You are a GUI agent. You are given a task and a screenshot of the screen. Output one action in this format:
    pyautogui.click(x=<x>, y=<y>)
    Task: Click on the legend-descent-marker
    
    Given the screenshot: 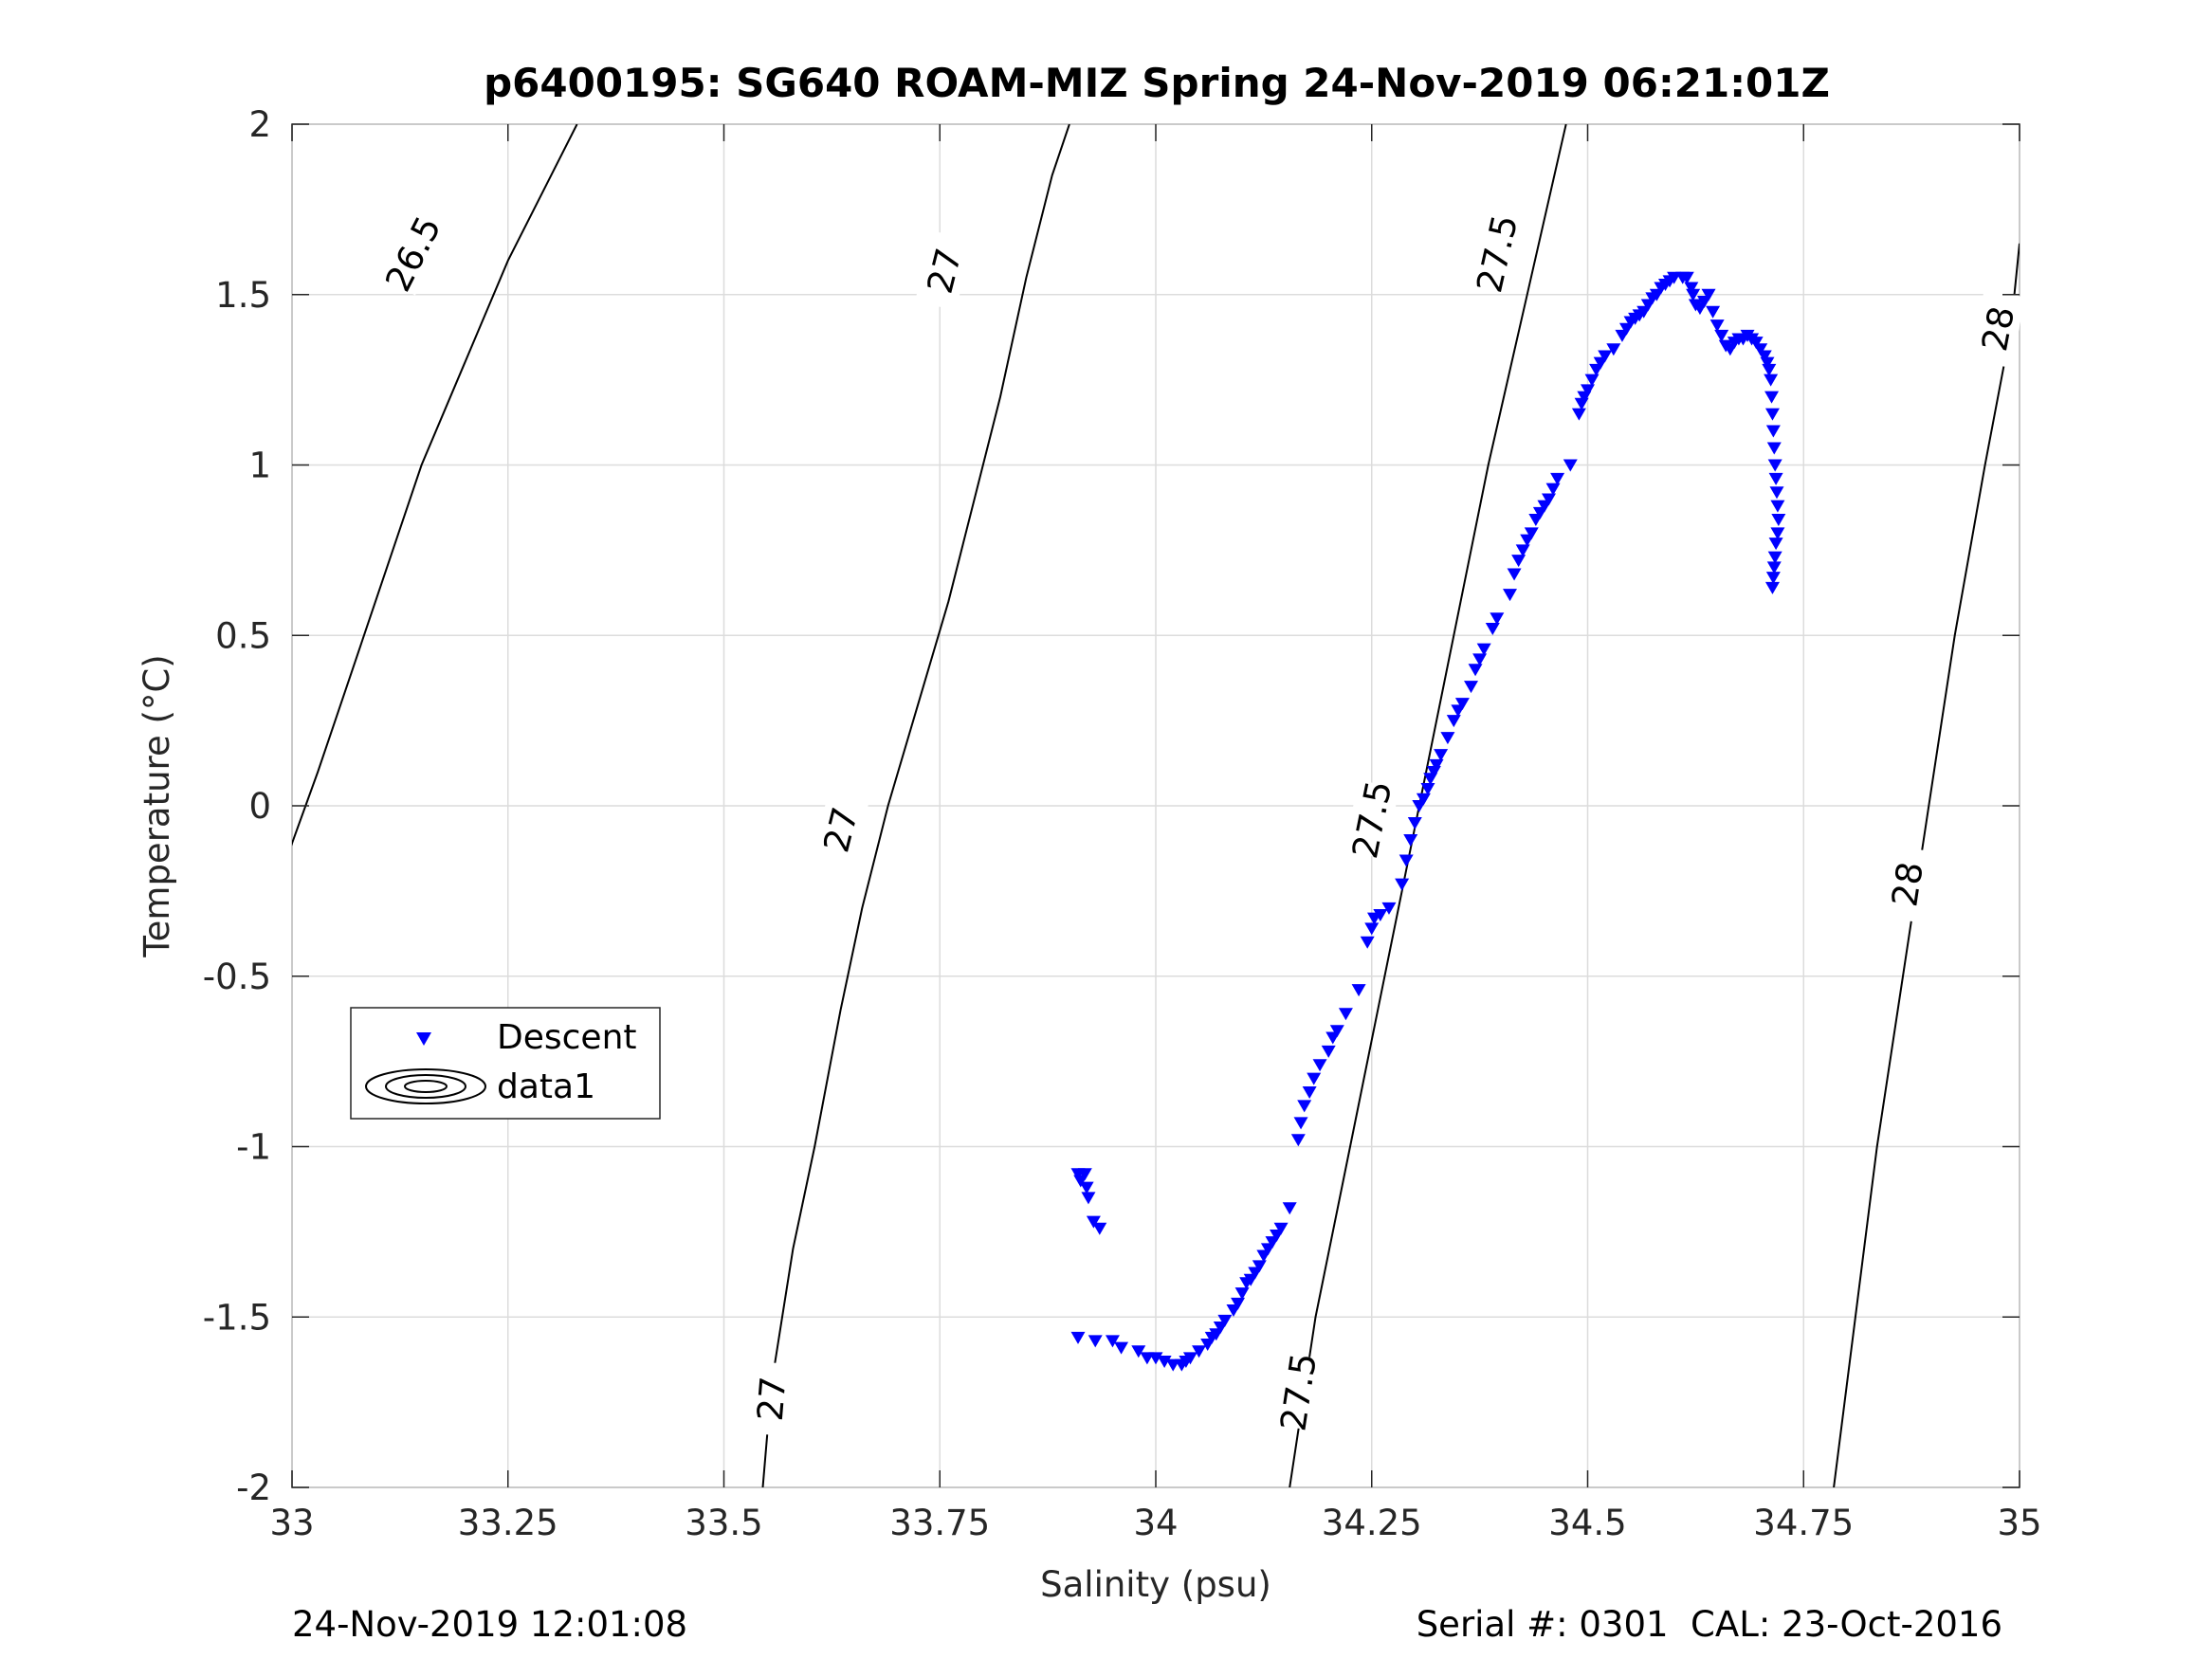 What is the action you would take?
    pyautogui.click(x=423, y=1039)
    